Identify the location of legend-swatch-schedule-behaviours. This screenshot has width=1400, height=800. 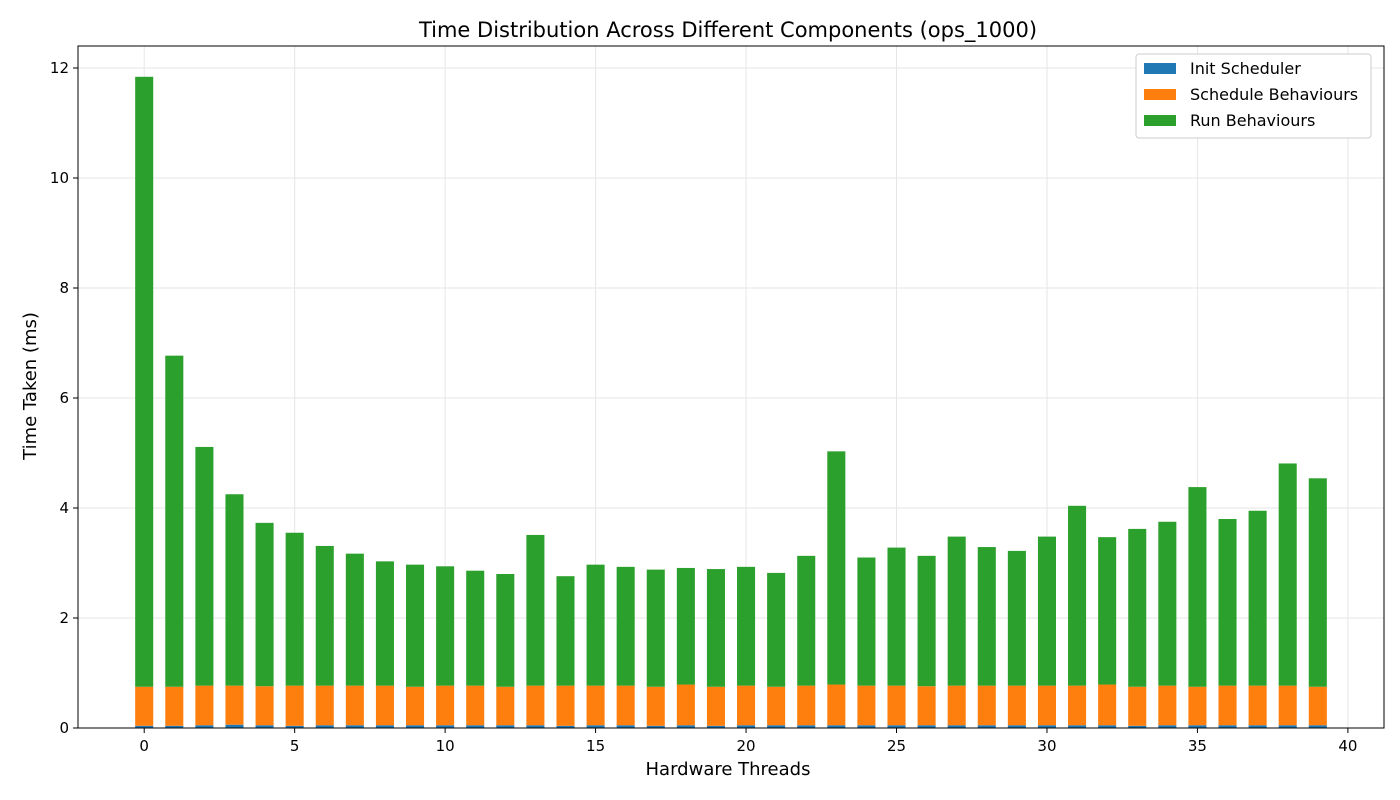
(1160, 94).